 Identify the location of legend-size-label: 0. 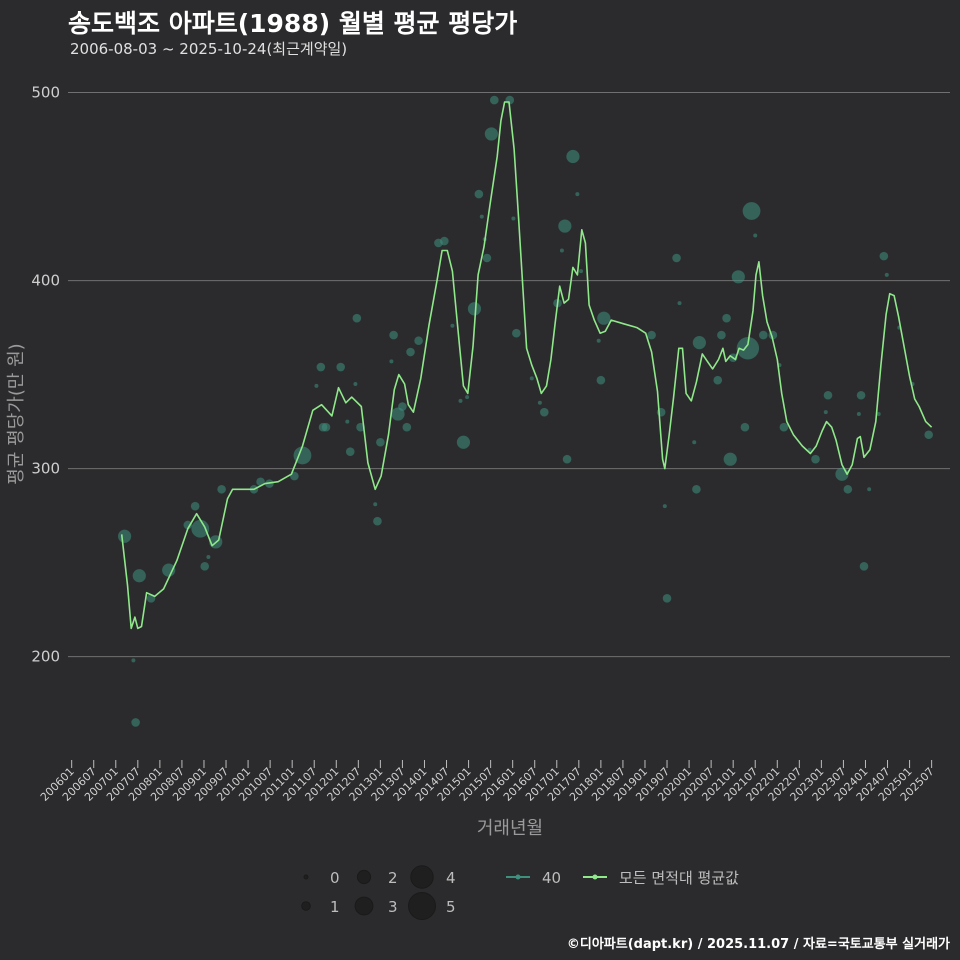
(335, 878).